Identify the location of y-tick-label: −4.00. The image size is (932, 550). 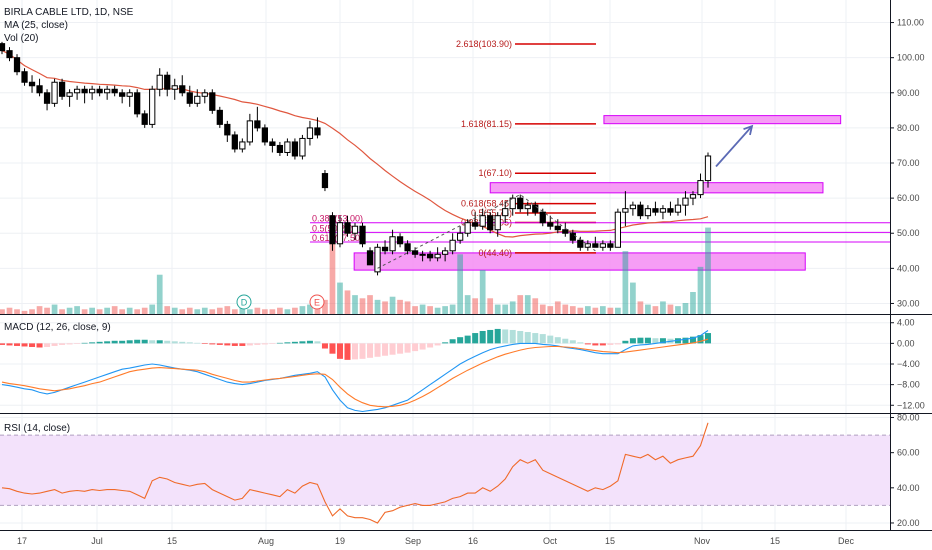
(908, 364).